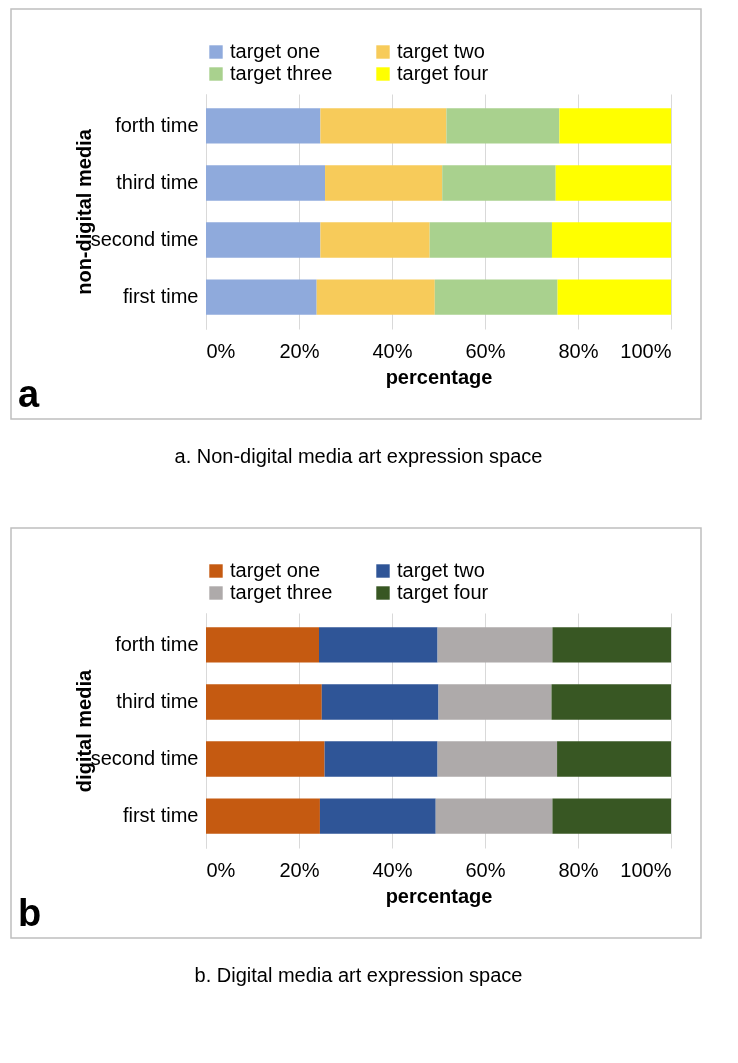 Image resolution: width=738 pixels, height=1063 pixels. Describe the element at coordinates (30, 913) in the screenshot. I see `text: b` at that location.